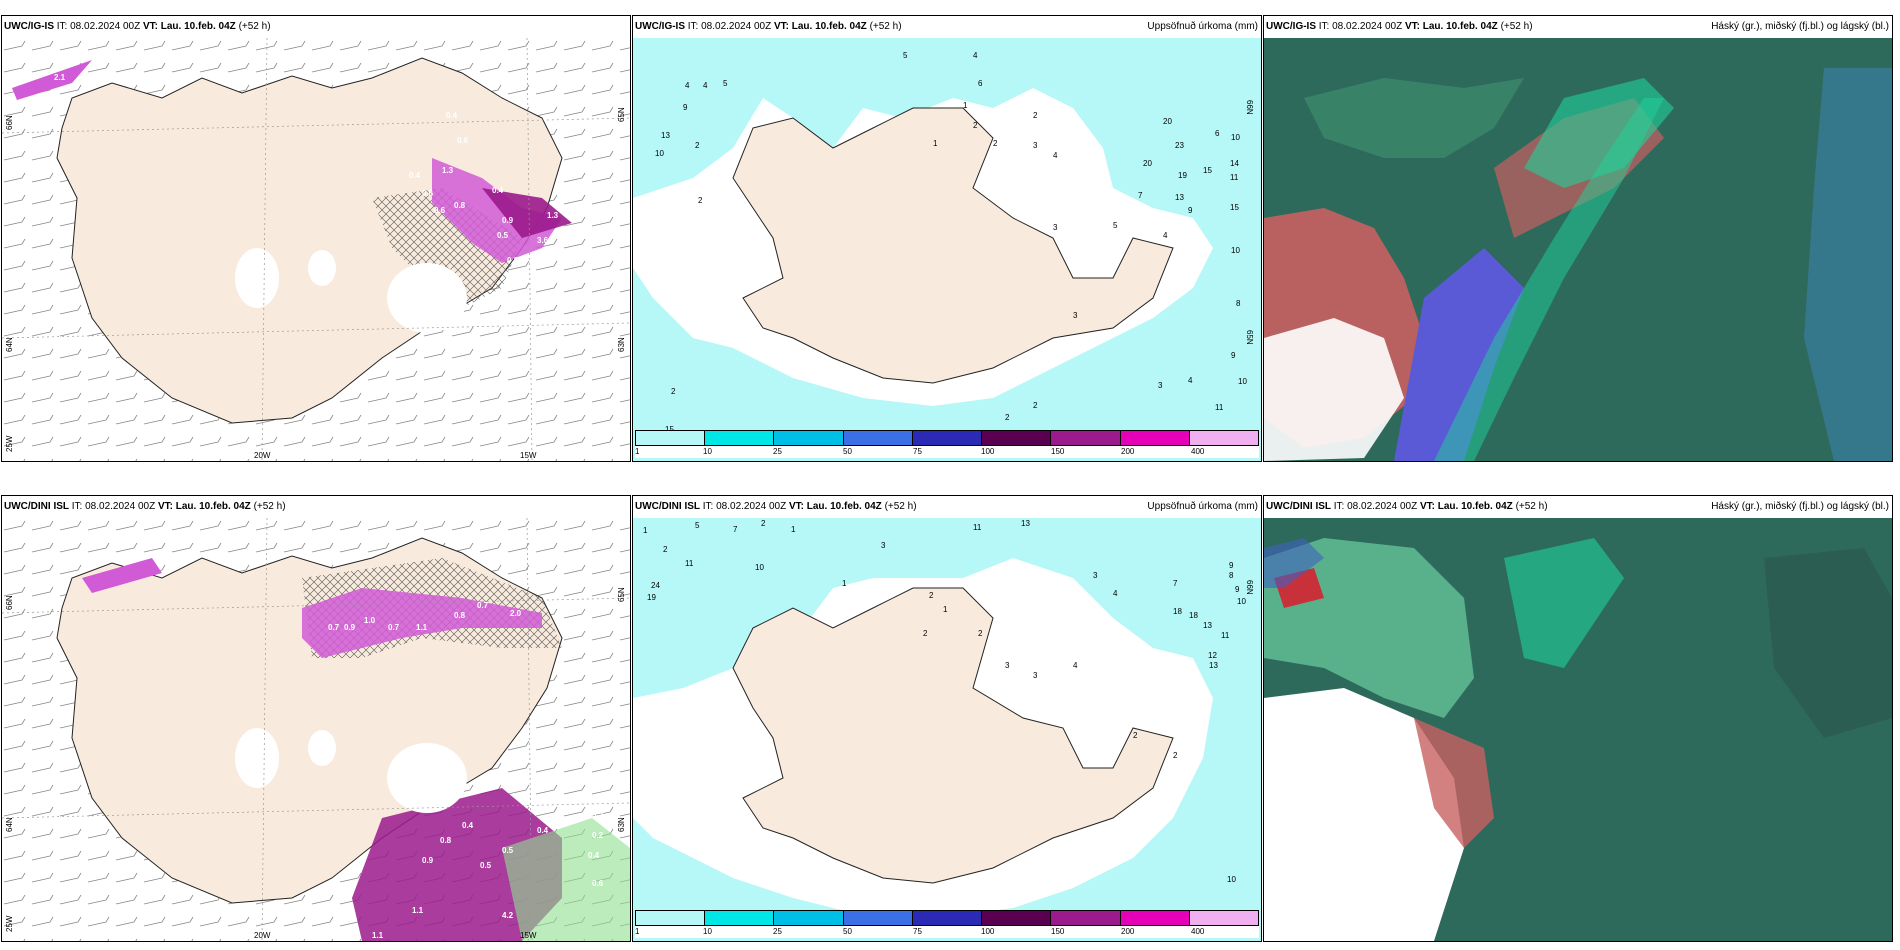  Describe the element at coordinates (1128, 451) in the screenshot. I see `colorbar-label: 200` at that location.